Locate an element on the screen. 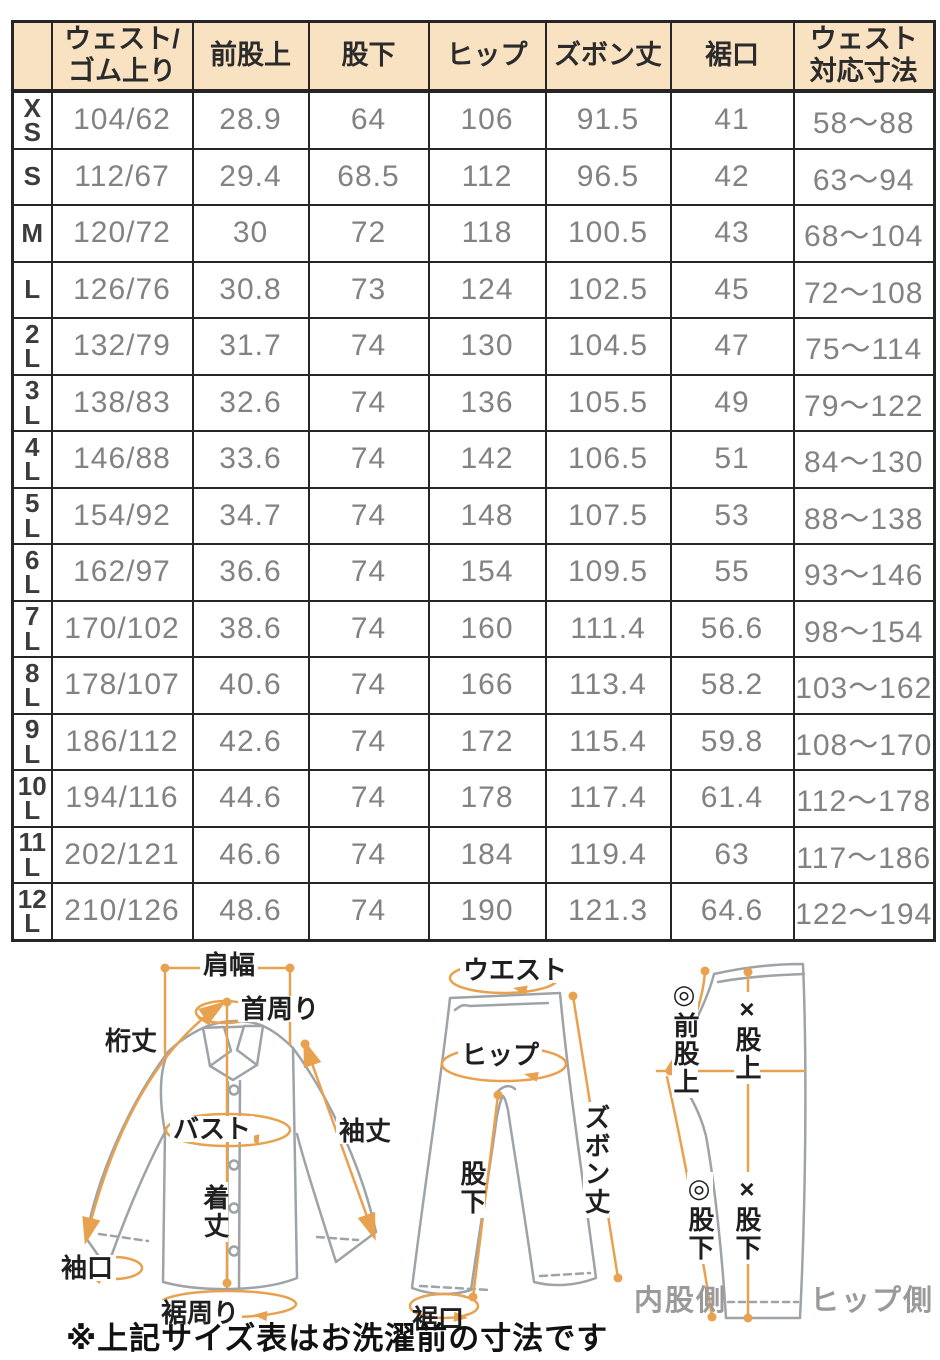  shirt-outline is located at coordinates (231, 1155).